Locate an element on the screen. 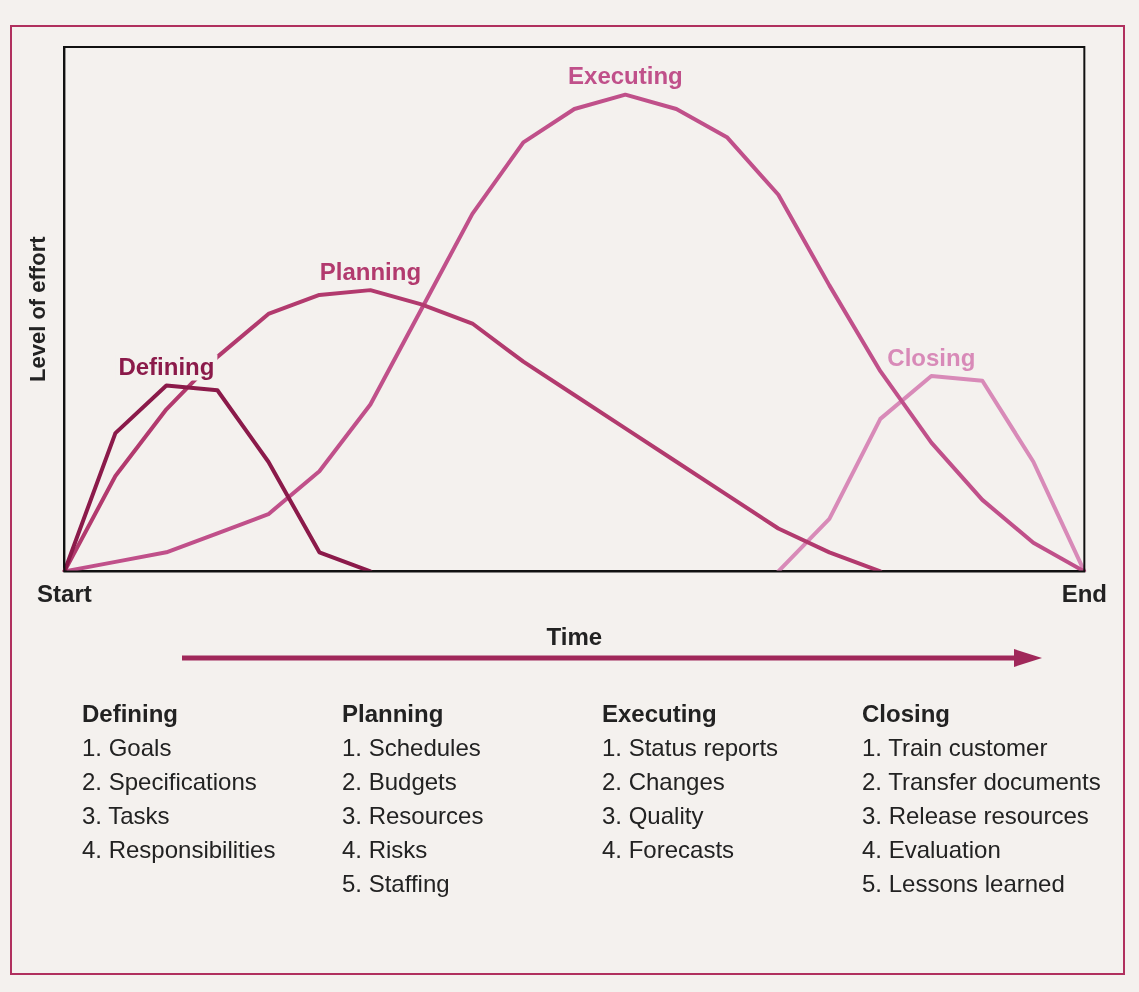  text: Planning 1. Schedules 2. Budgets 3. Resources 4. Risks 5. Staffing is located at coordinates (413, 799).